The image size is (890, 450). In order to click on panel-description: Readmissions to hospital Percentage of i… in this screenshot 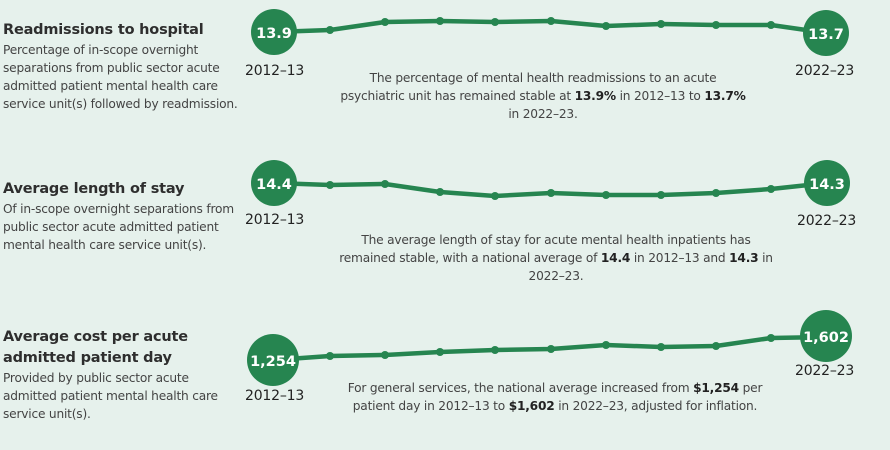, I will do `click(120, 66)`.